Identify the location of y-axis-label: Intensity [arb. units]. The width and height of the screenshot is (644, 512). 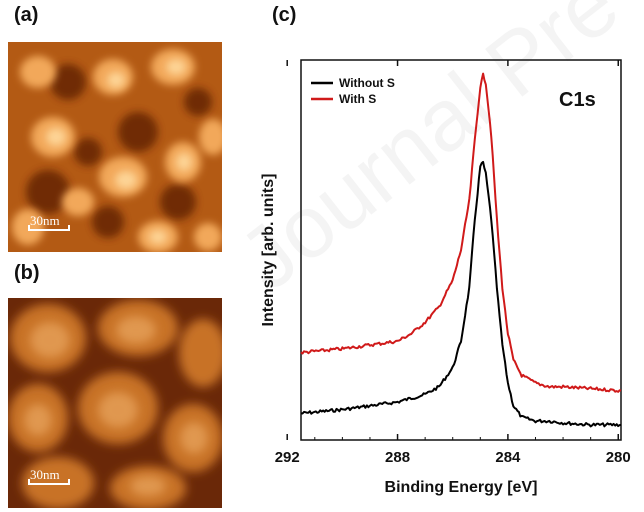
(268, 250).